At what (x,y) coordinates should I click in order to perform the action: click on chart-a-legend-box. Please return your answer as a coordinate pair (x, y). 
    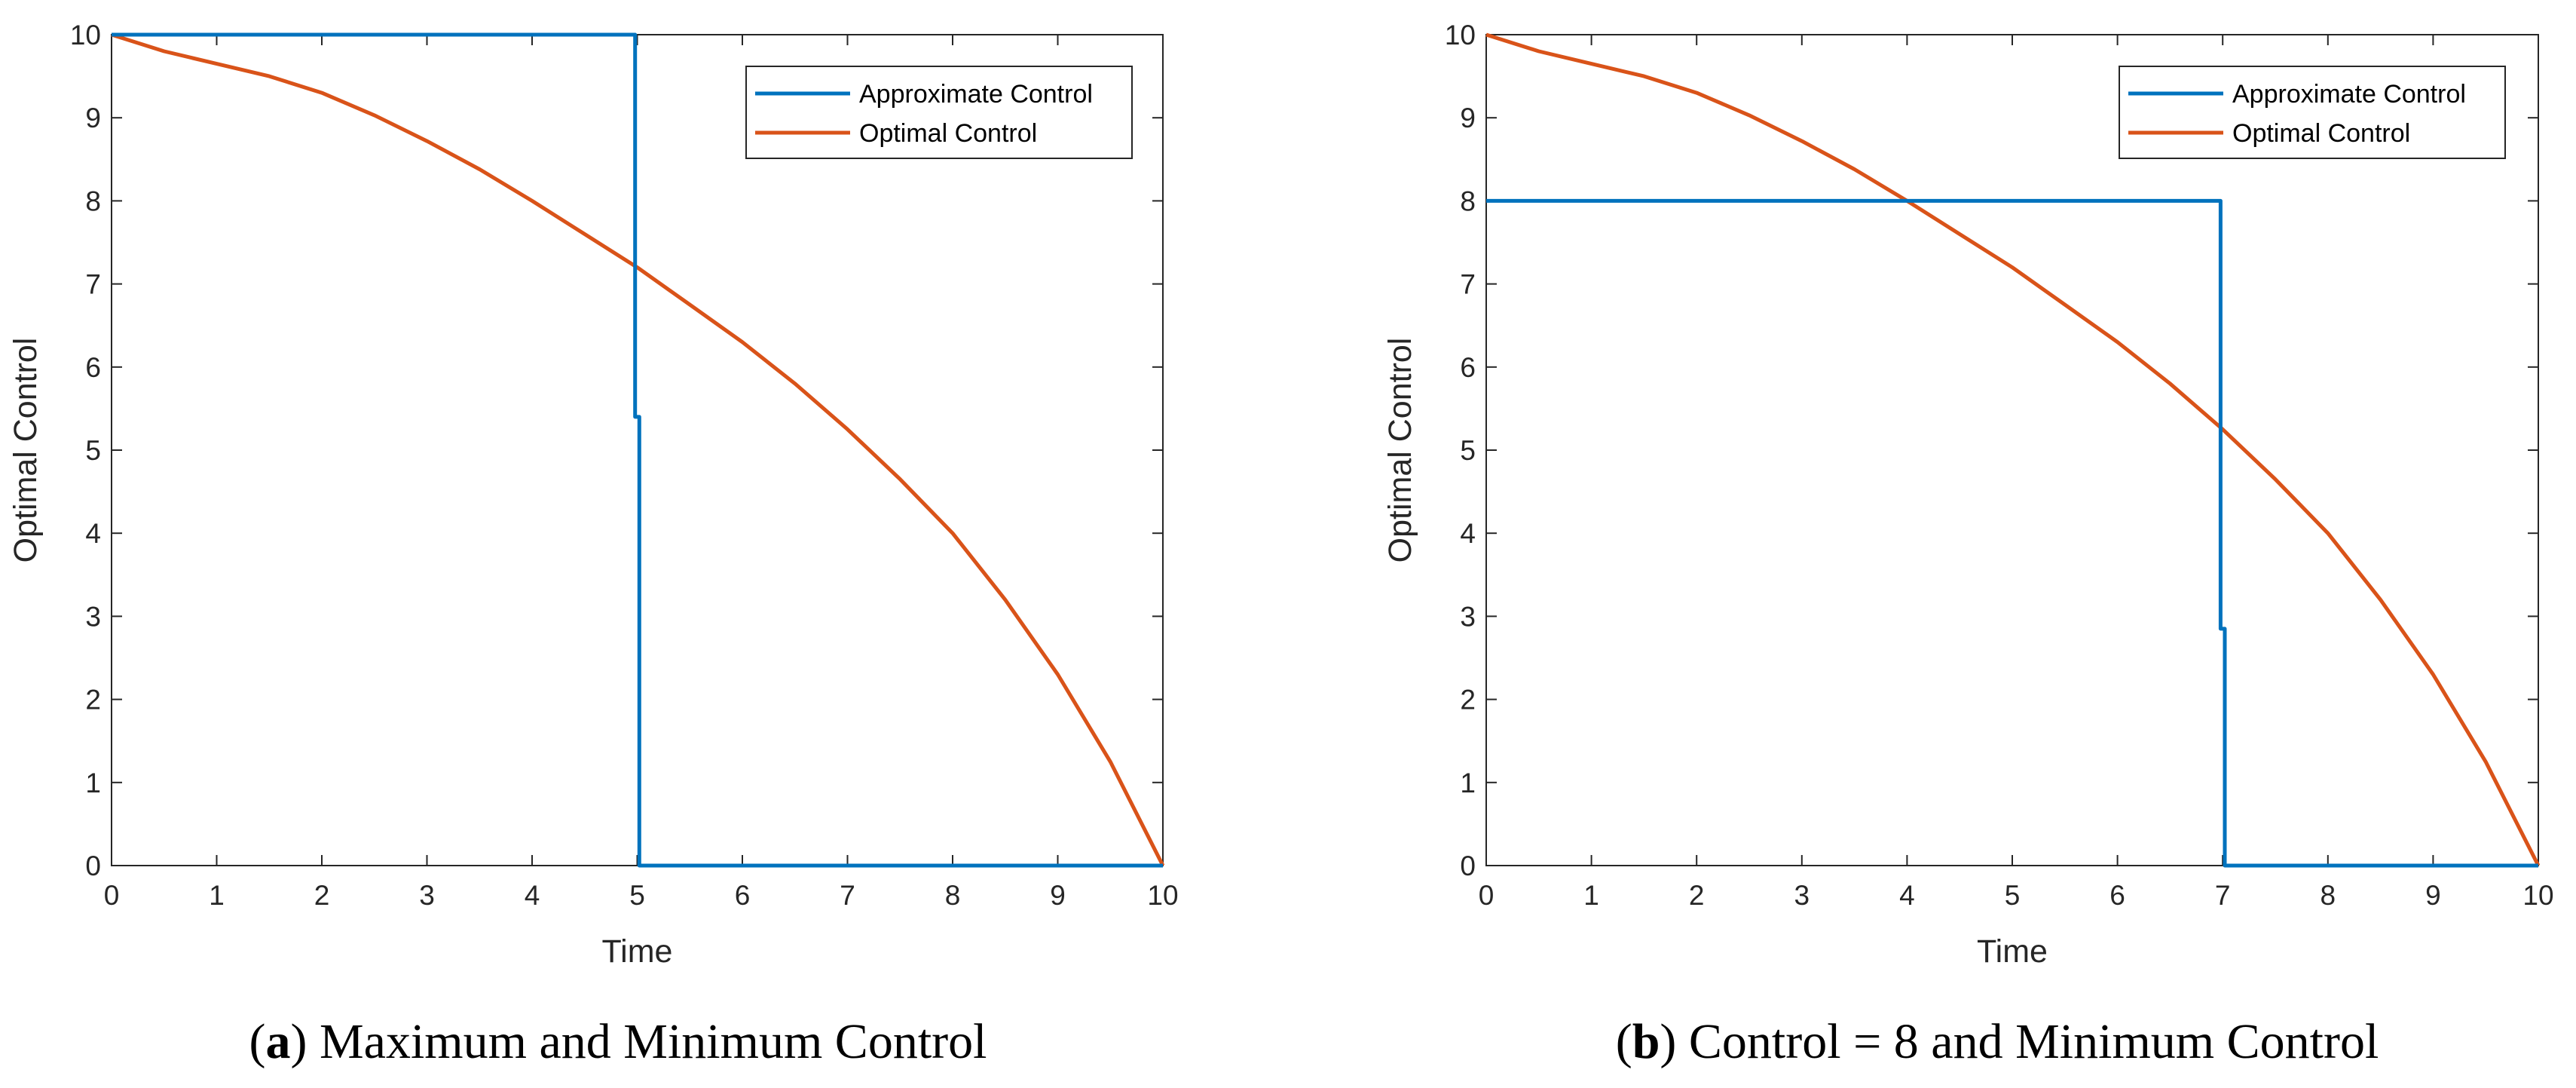
    Looking at the image, I should click on (939, 112).